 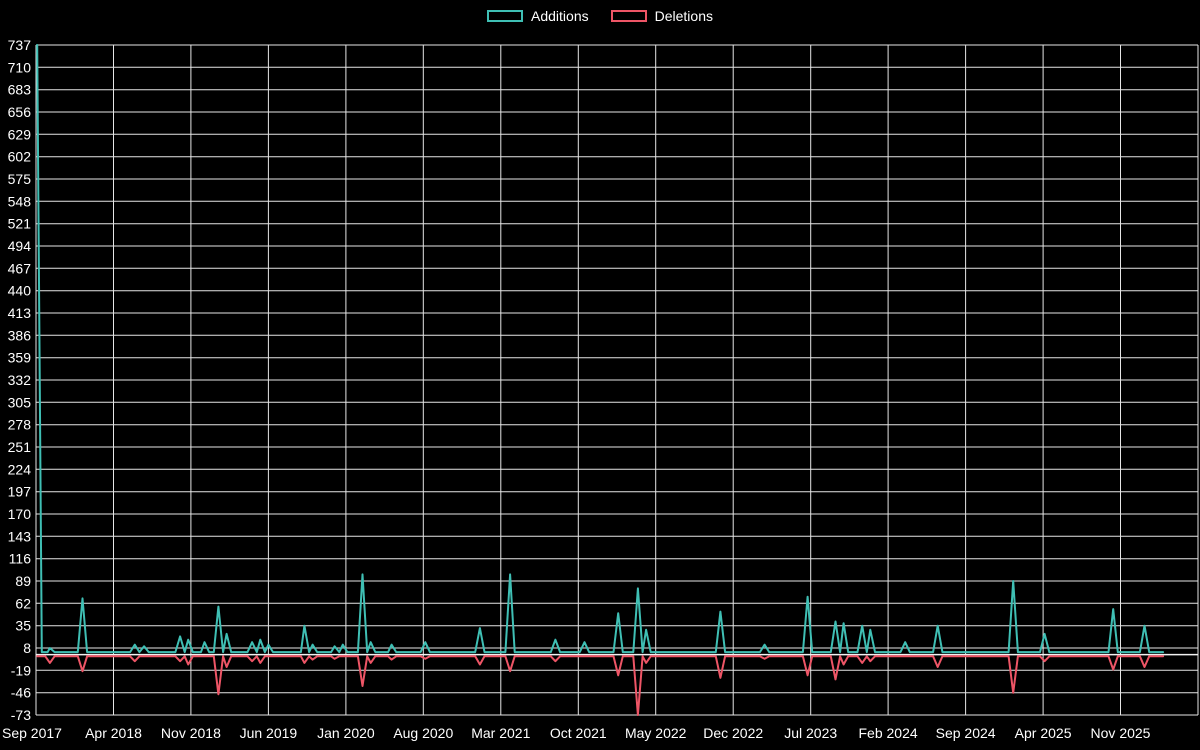 I want to click on svg-text: 629, so click(x=20, y=134).